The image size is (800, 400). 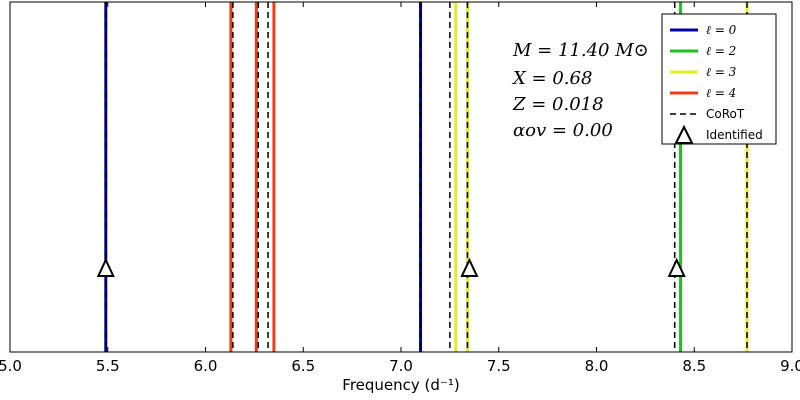 What do you see at coordinates (684, 134) in the screenshot?
I see `legend-swatch-identified` at bounding box center [684, 134].